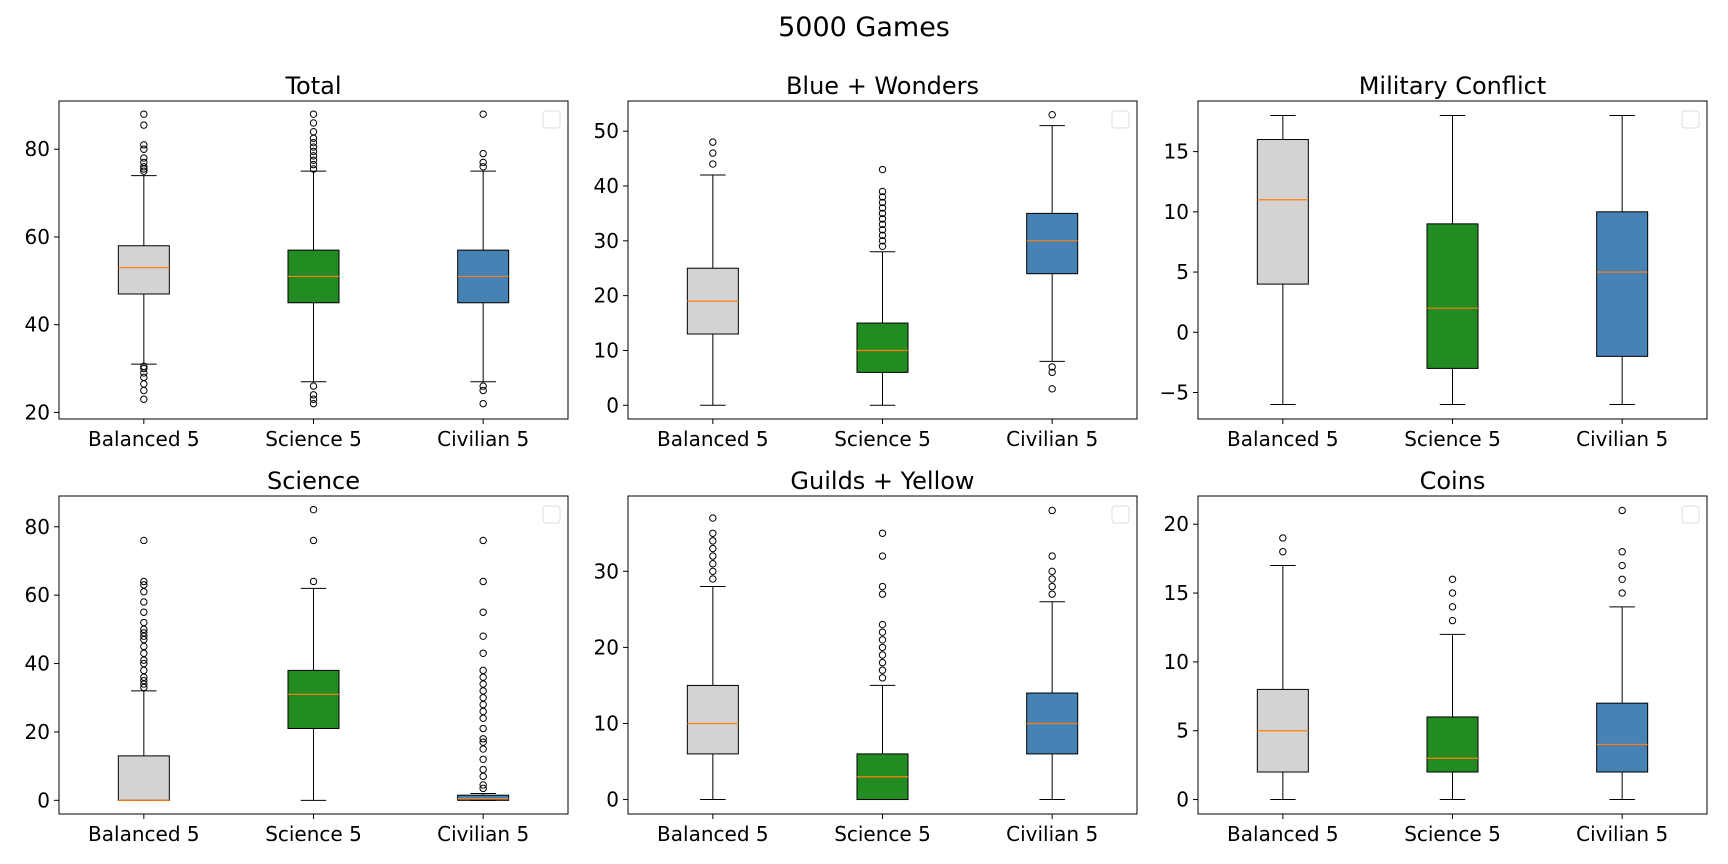  I want to click on subplot-title: Science, so click(313, 481).